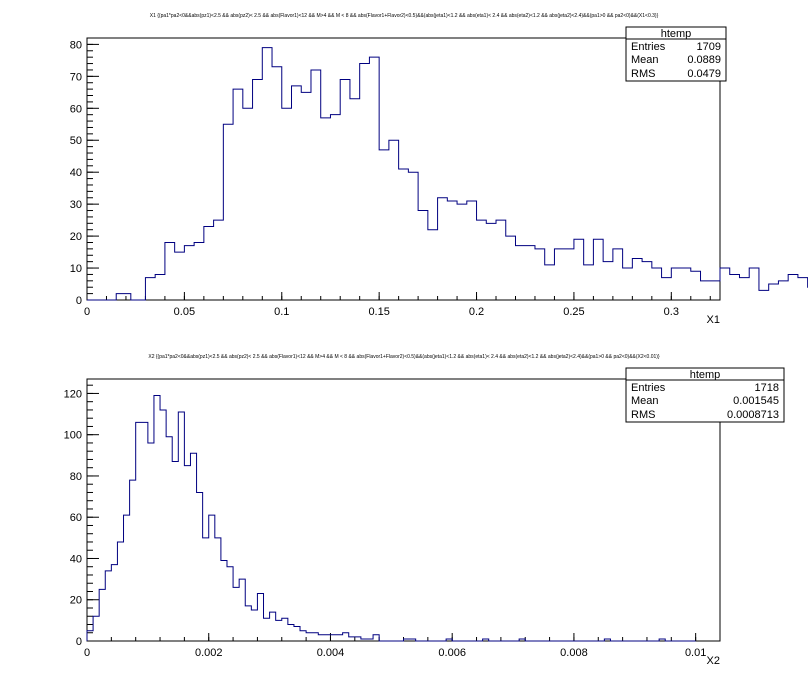 Image resolution: width=808 pixels, height=681 pixels. Describe the element at coordinates (331, 653) in the screenshot. I see `x-tick-label: 0.004` at that location.